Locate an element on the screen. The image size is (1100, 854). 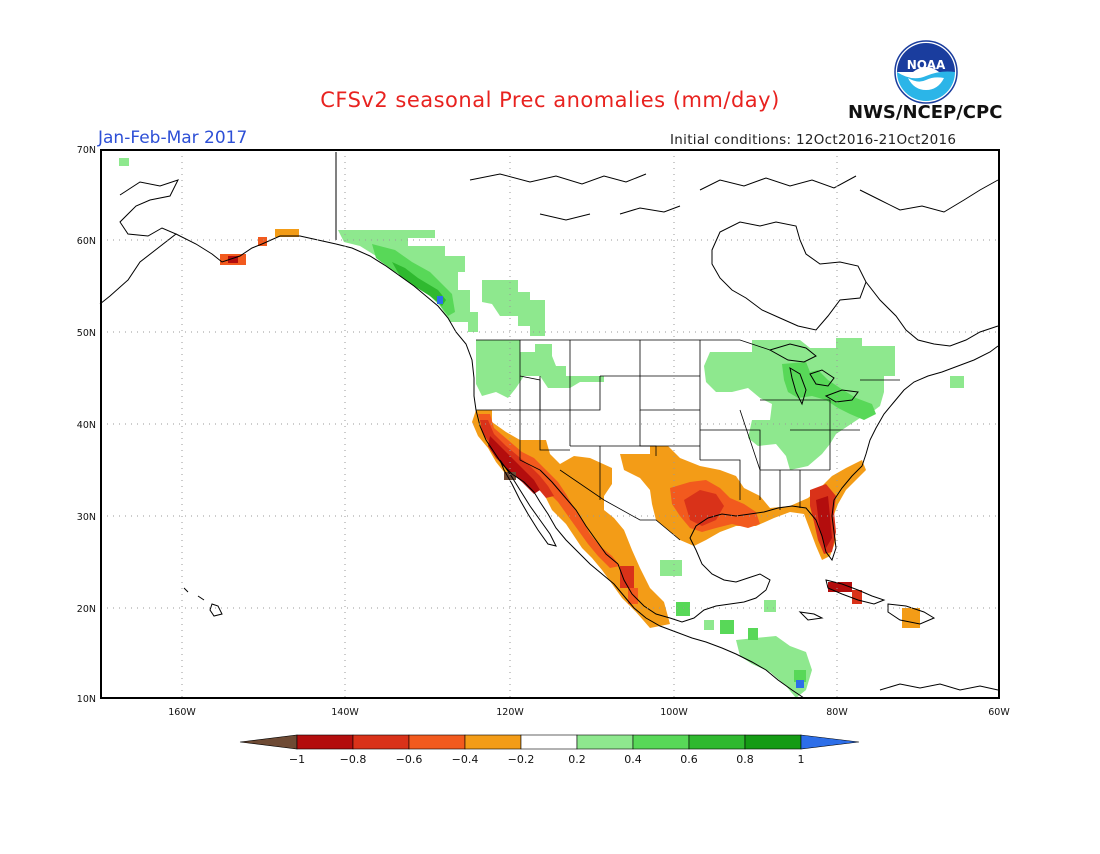
colorbar-label: −0.2 is located at coordinates (521, 759).